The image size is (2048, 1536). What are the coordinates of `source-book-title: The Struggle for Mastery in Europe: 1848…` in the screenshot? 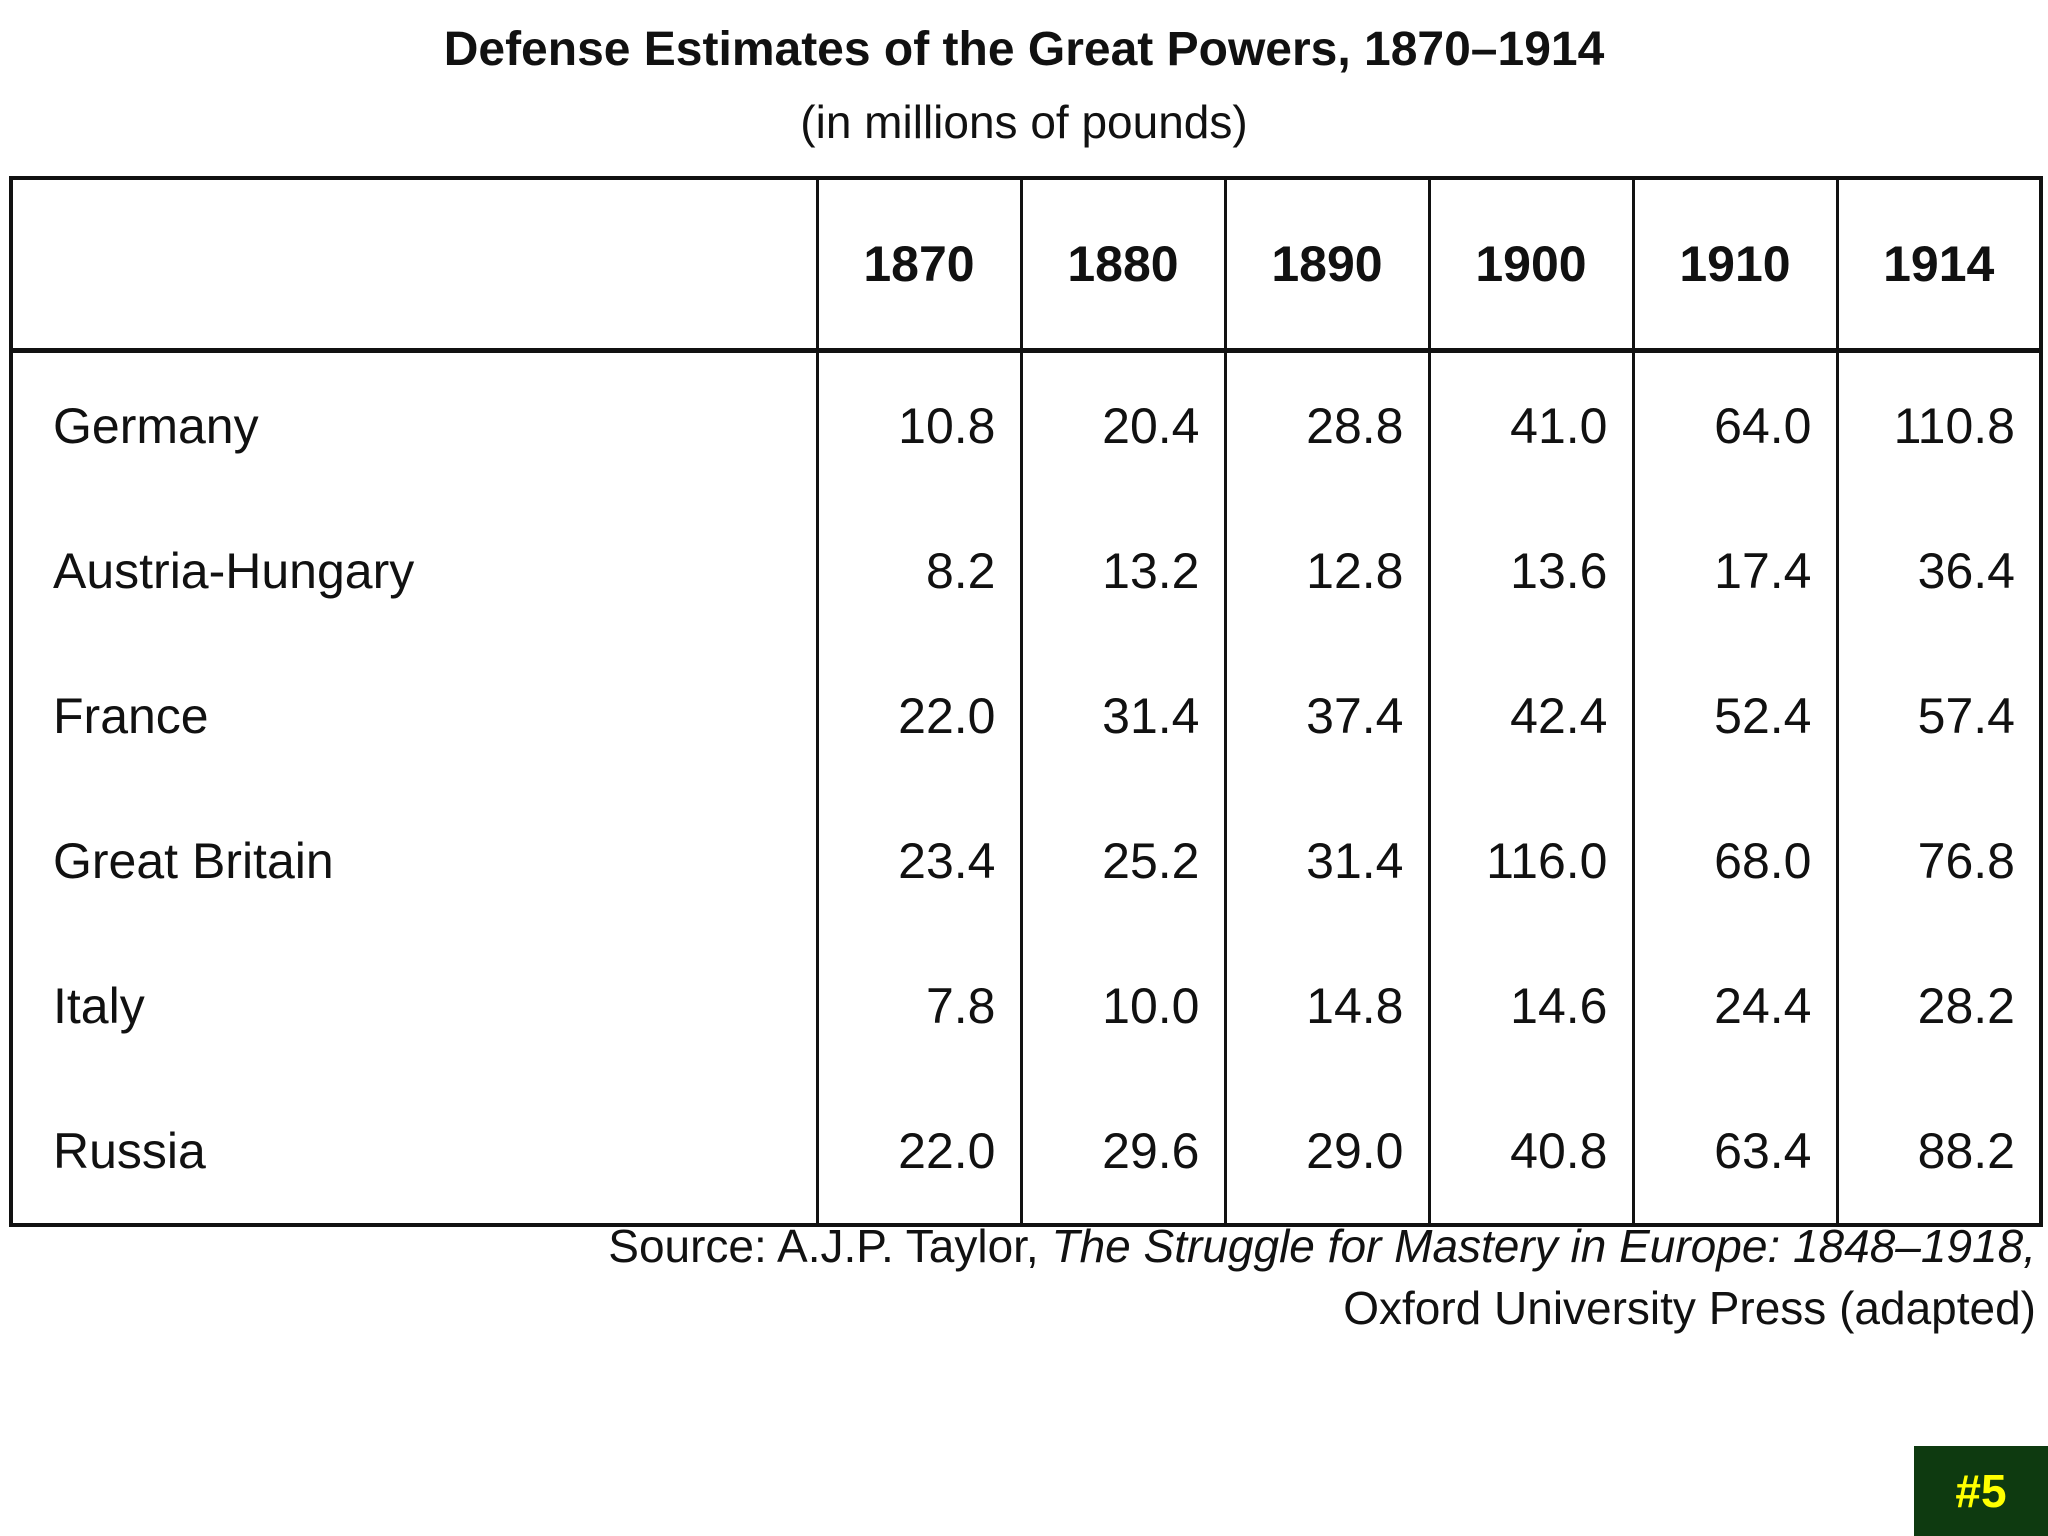 It's located at (1544, 1246).